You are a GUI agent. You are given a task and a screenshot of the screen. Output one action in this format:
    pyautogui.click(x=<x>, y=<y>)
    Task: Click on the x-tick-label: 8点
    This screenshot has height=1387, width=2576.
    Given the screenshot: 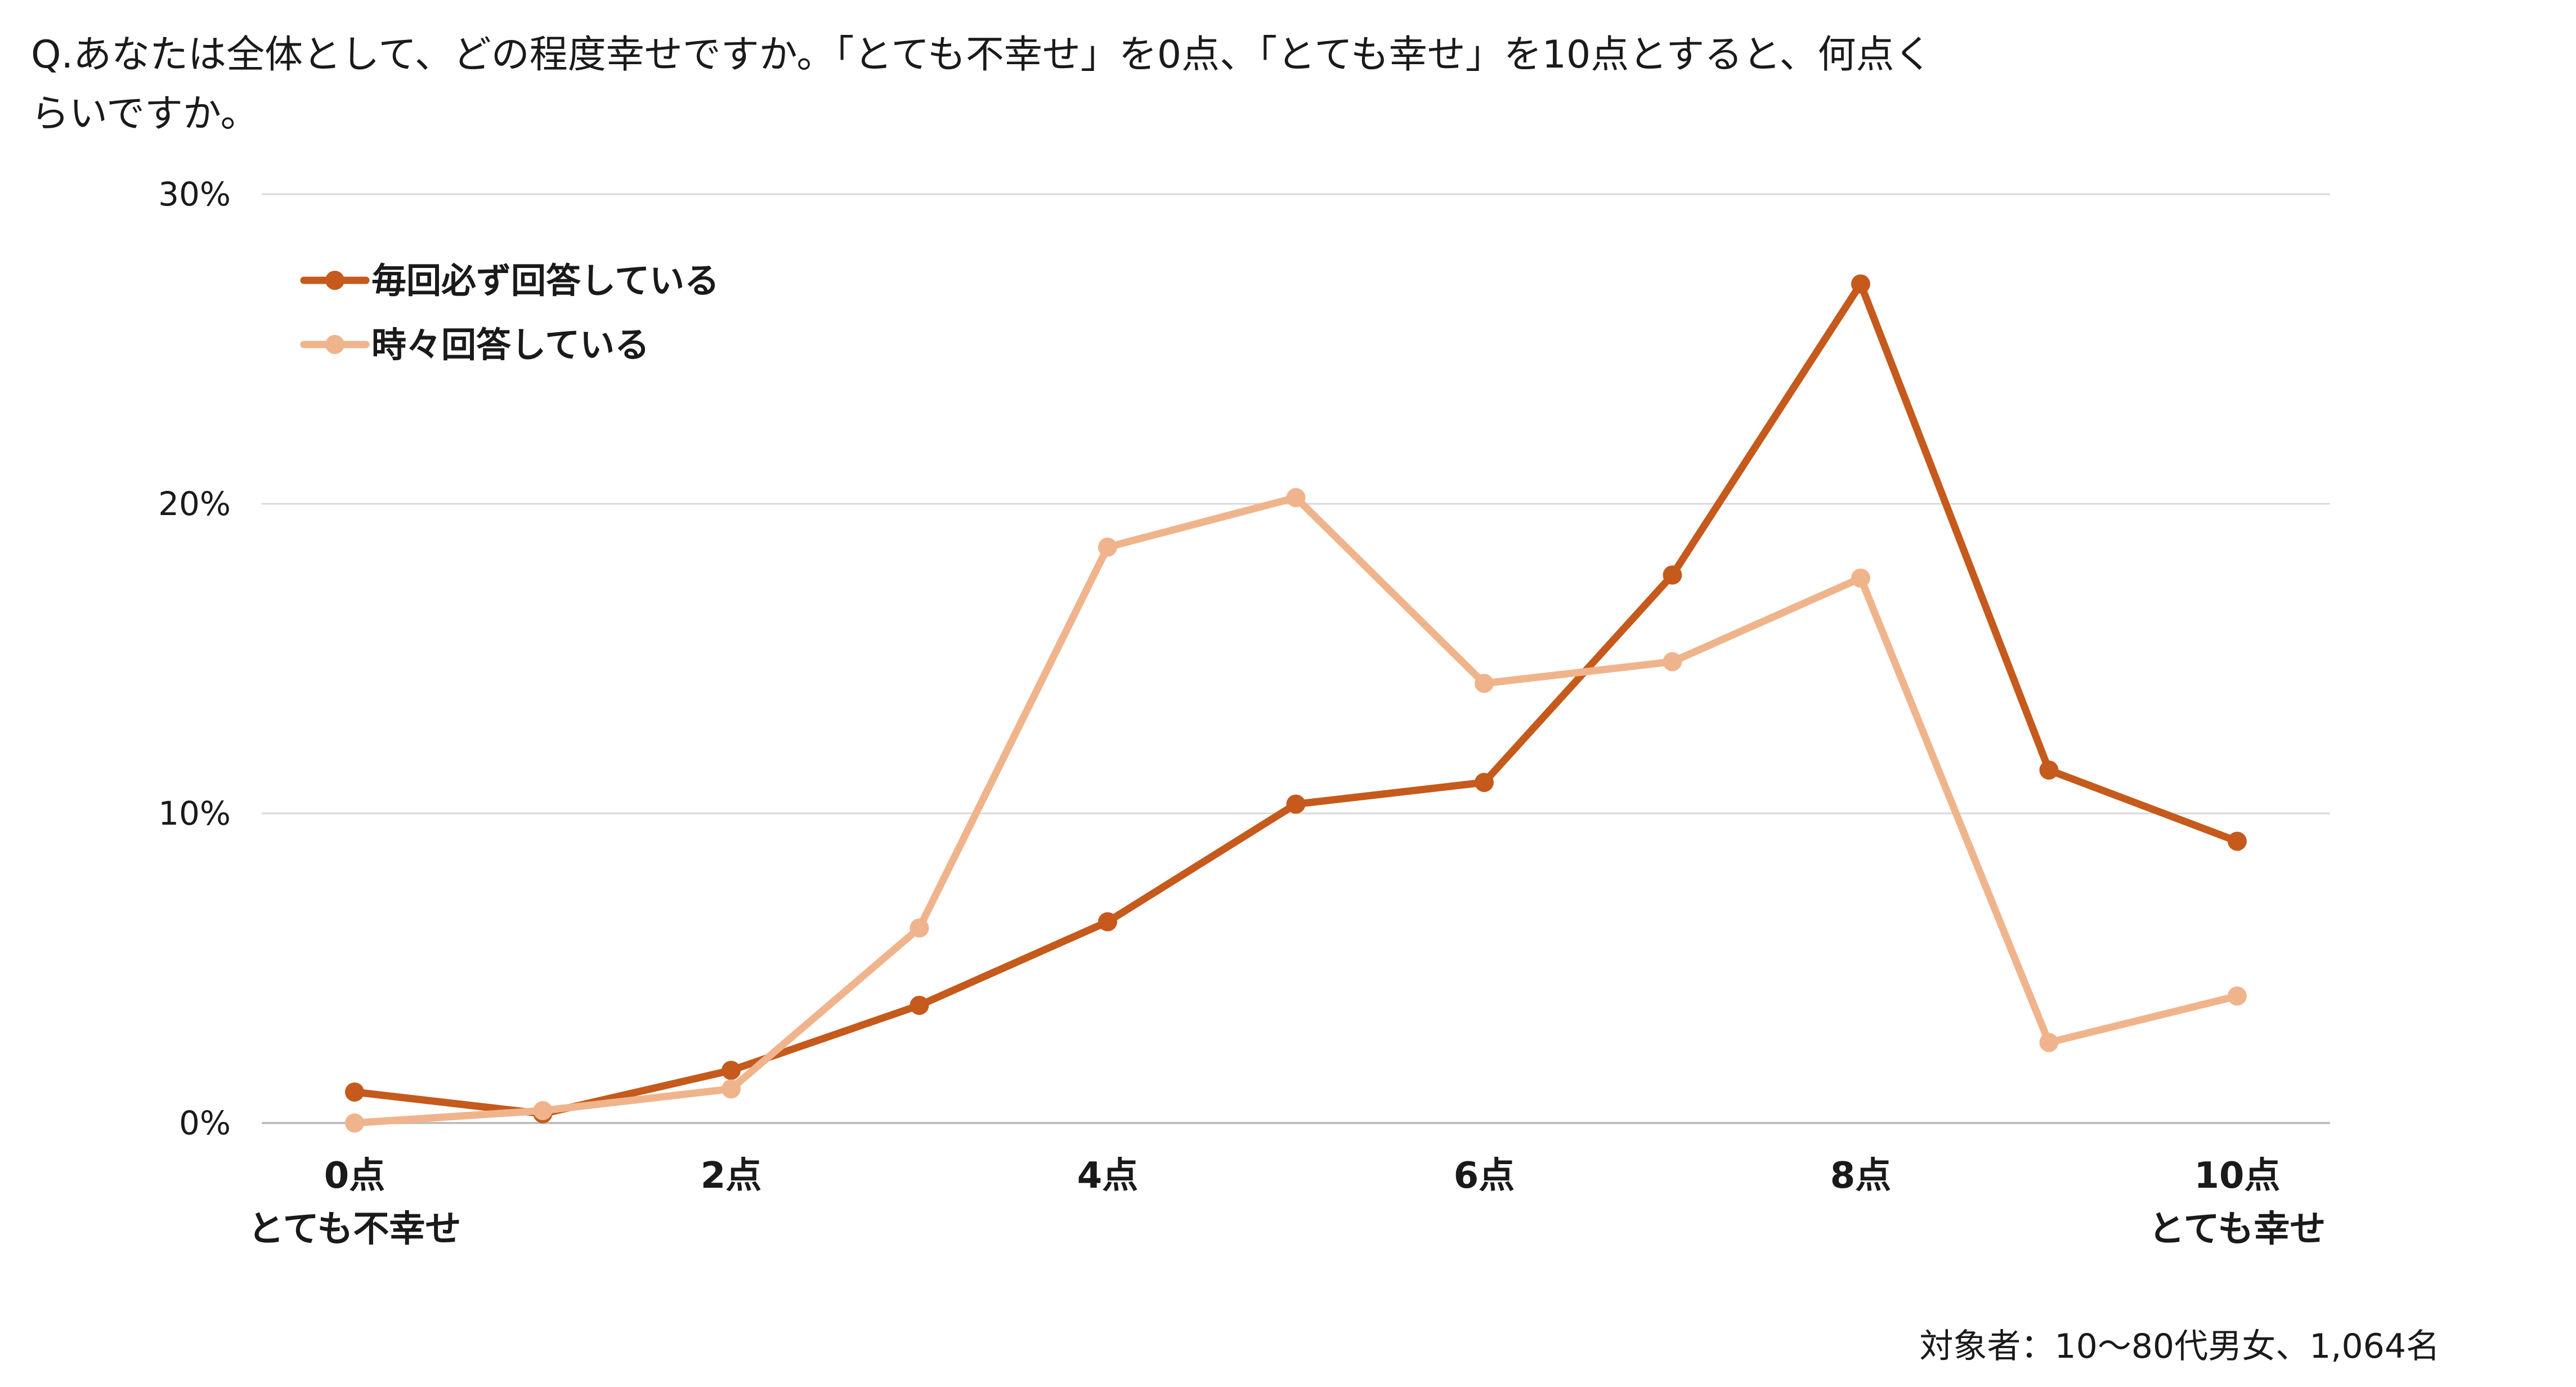 What is the action you would take?
    pyautogui.click(x=1861, y=1176)
    